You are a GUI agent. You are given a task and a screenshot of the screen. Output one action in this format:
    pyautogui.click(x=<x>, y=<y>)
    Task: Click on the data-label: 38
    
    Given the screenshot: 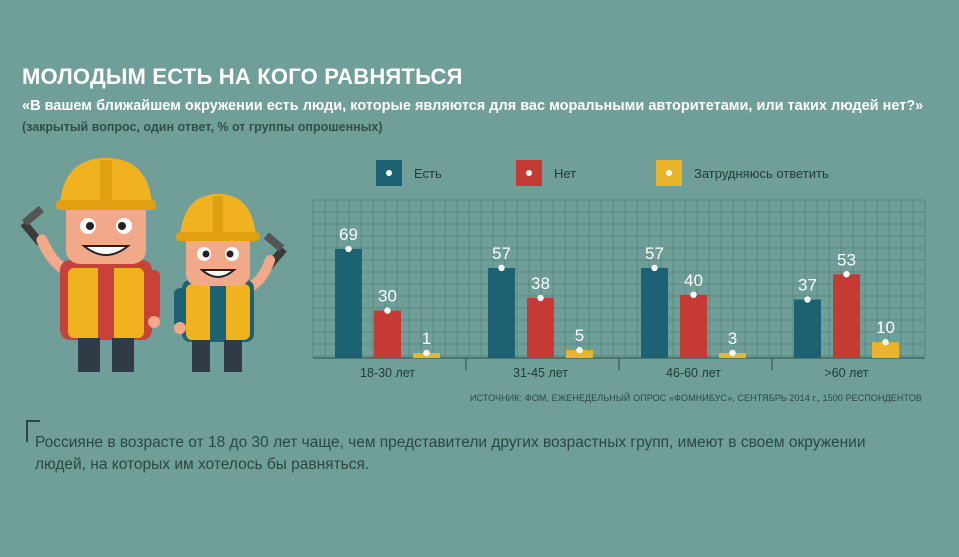 What is the action you would take?
    pyautogui.click(x=540, y=283)
    